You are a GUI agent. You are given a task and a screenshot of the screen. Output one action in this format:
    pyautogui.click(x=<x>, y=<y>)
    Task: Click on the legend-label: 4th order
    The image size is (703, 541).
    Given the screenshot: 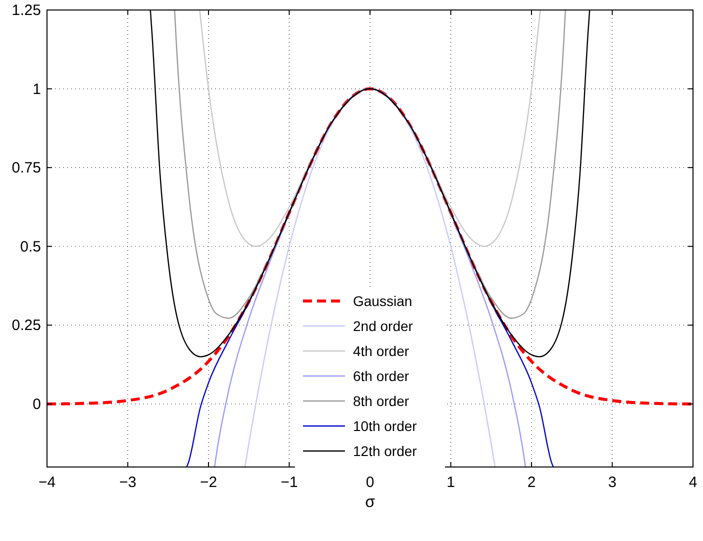 What is the action you would take?
    pyautogui.click(x=381, y=351)
    